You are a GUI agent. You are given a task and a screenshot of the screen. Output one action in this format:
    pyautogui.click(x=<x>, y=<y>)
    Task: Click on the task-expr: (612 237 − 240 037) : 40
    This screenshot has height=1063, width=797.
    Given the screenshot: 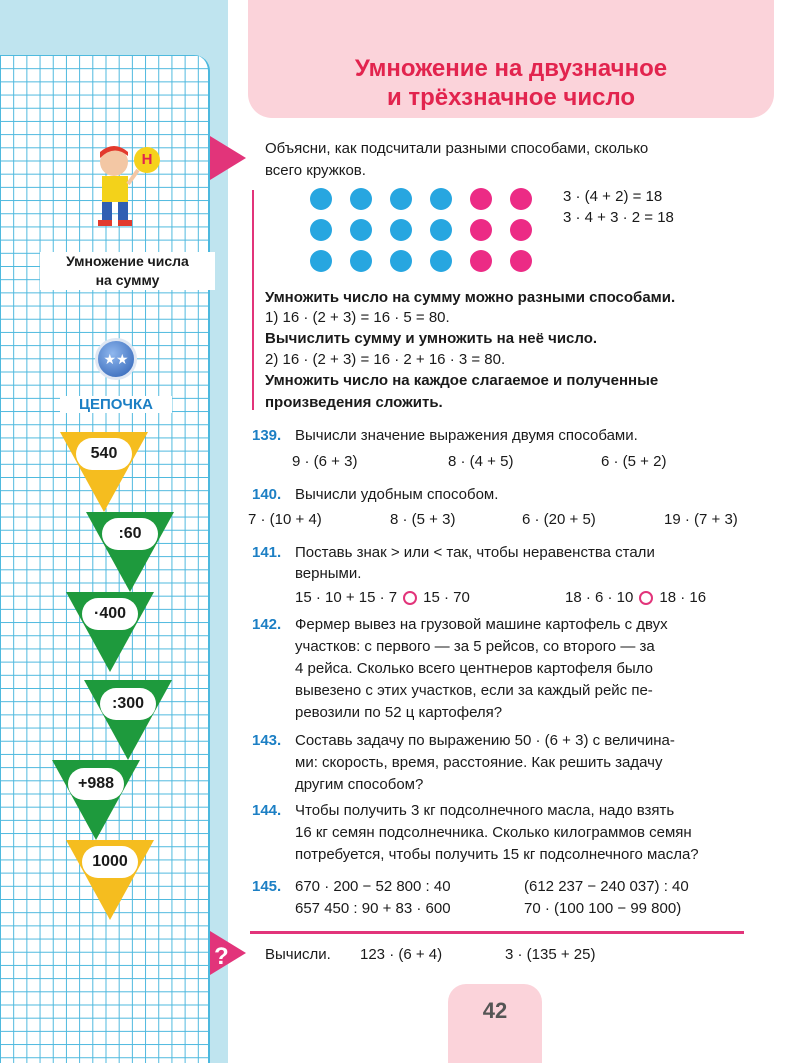 What is the action you would take?
    pyautogui.click(x=606, y=886)
    